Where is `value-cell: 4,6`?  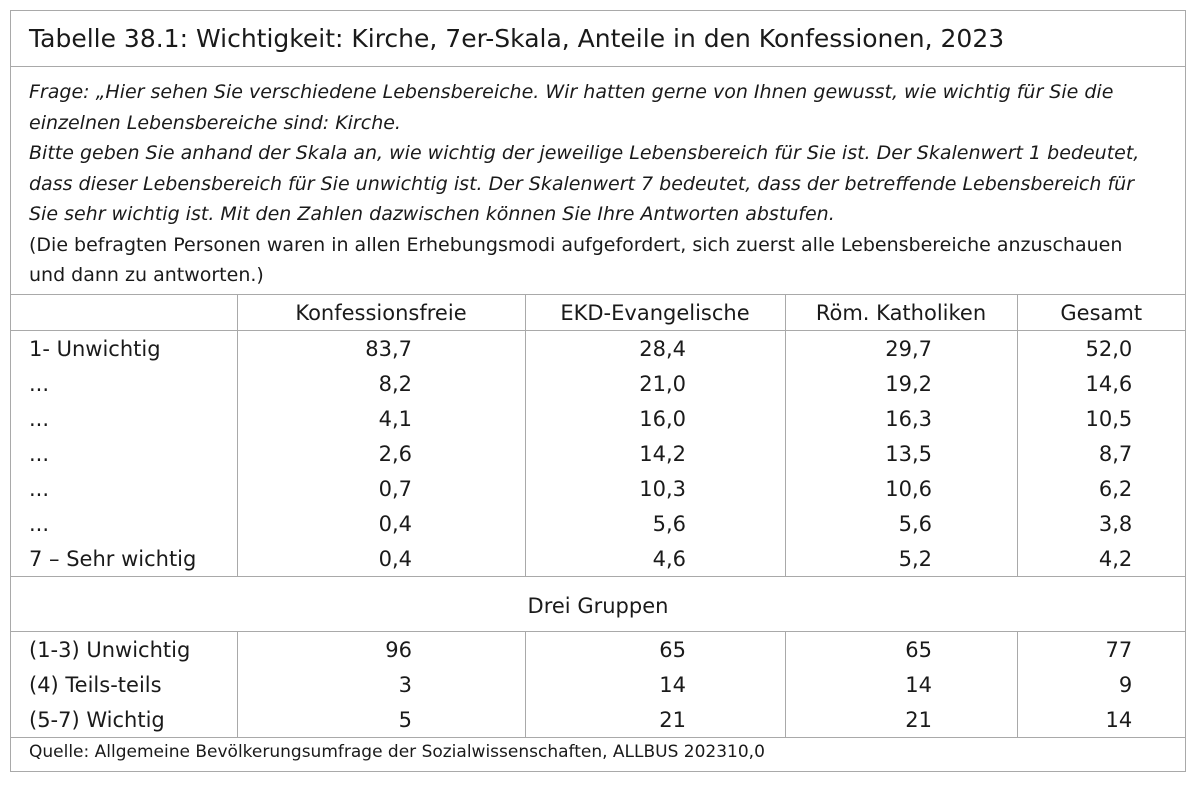 value-cell: 4,6 is located at coordinates (654, 559).